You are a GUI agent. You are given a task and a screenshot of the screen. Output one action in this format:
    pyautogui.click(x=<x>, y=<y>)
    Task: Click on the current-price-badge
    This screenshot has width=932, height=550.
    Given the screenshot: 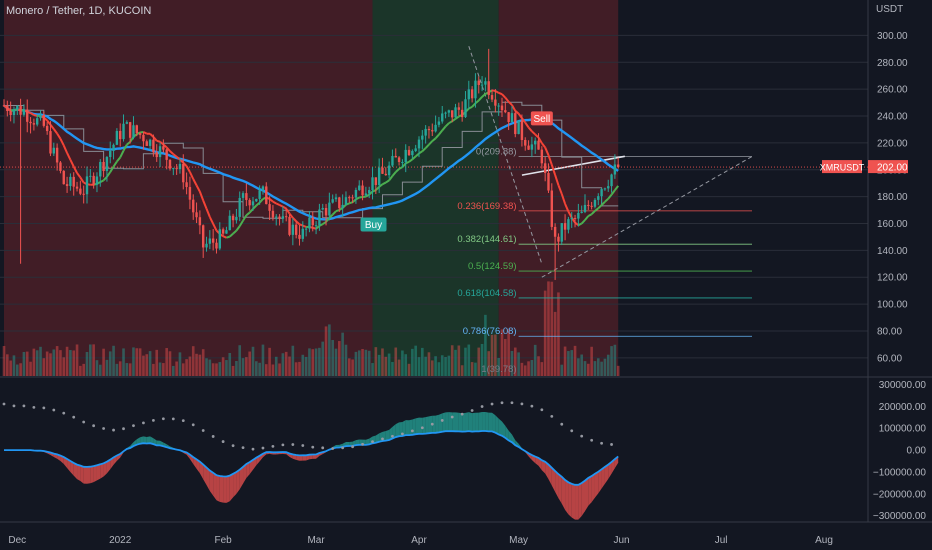 What is the action you would take?
    pyautogui.click(x=888, y=167)
    